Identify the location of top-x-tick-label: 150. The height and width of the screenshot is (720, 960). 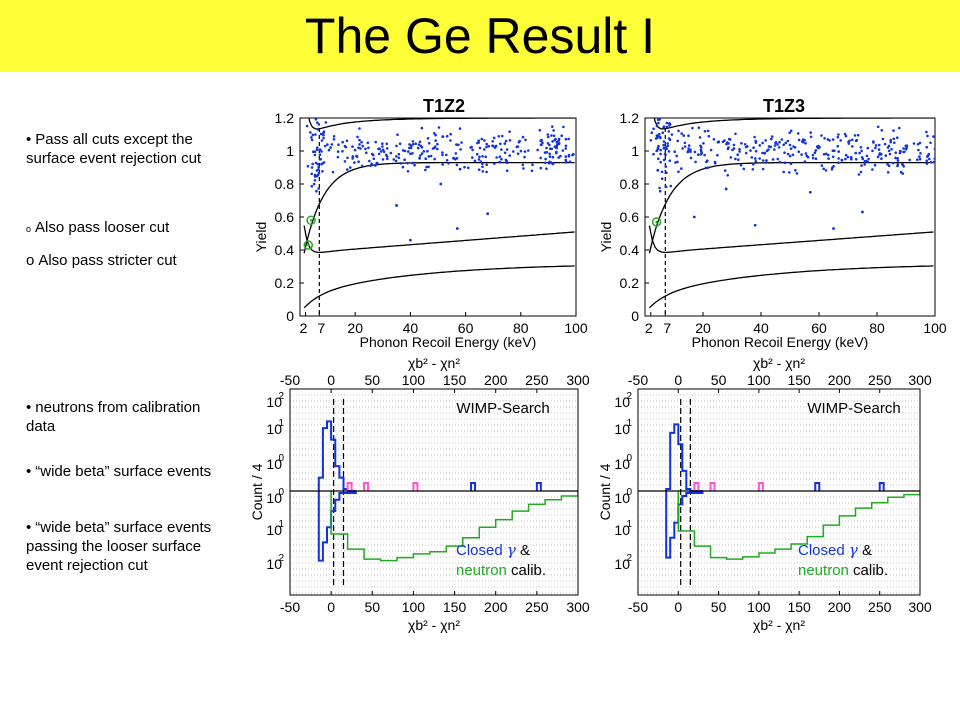
(455, 380).